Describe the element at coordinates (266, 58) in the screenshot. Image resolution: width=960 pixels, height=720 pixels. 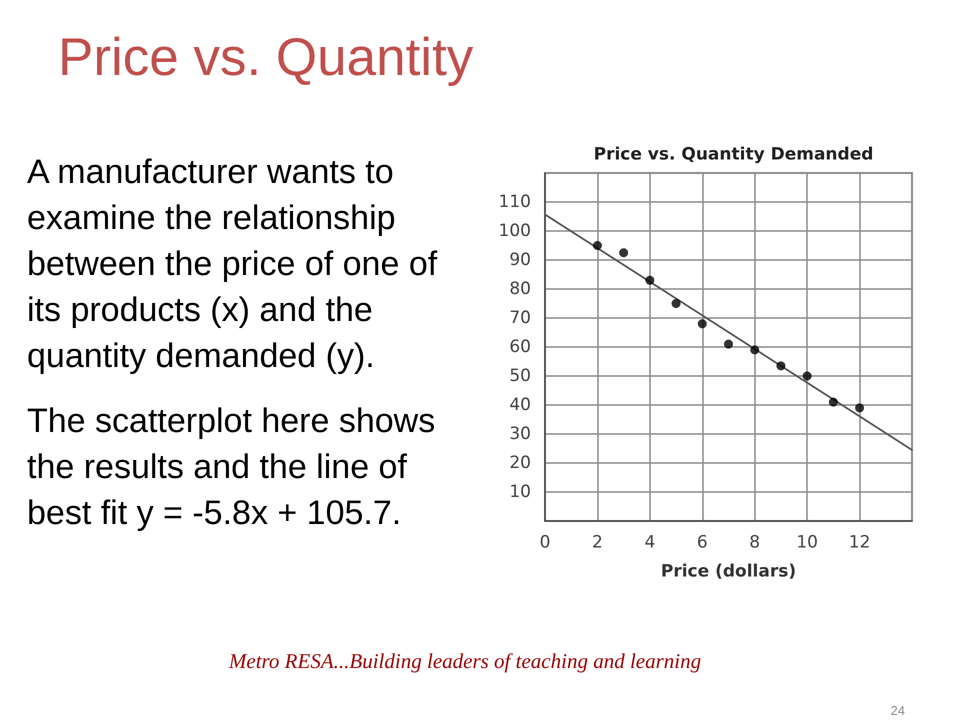
I see `chart-title: Price vs. Quantity` at that location.